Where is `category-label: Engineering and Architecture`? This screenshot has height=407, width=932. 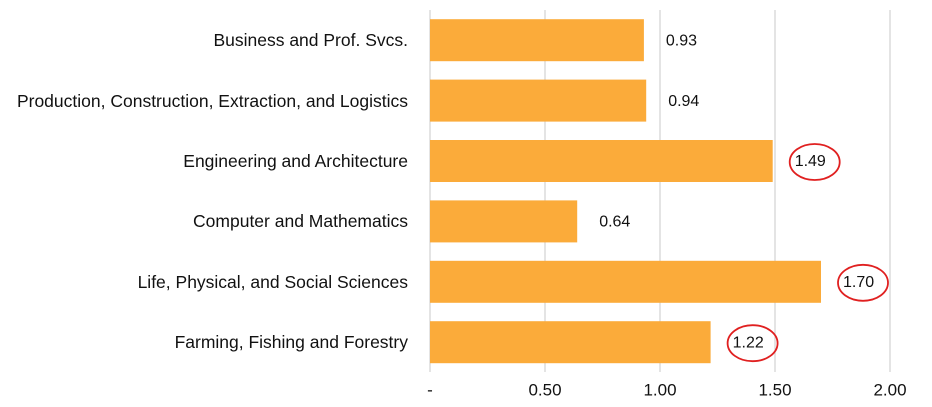
category-label: Engineering and Architecture is located at coordinates (295, 161).